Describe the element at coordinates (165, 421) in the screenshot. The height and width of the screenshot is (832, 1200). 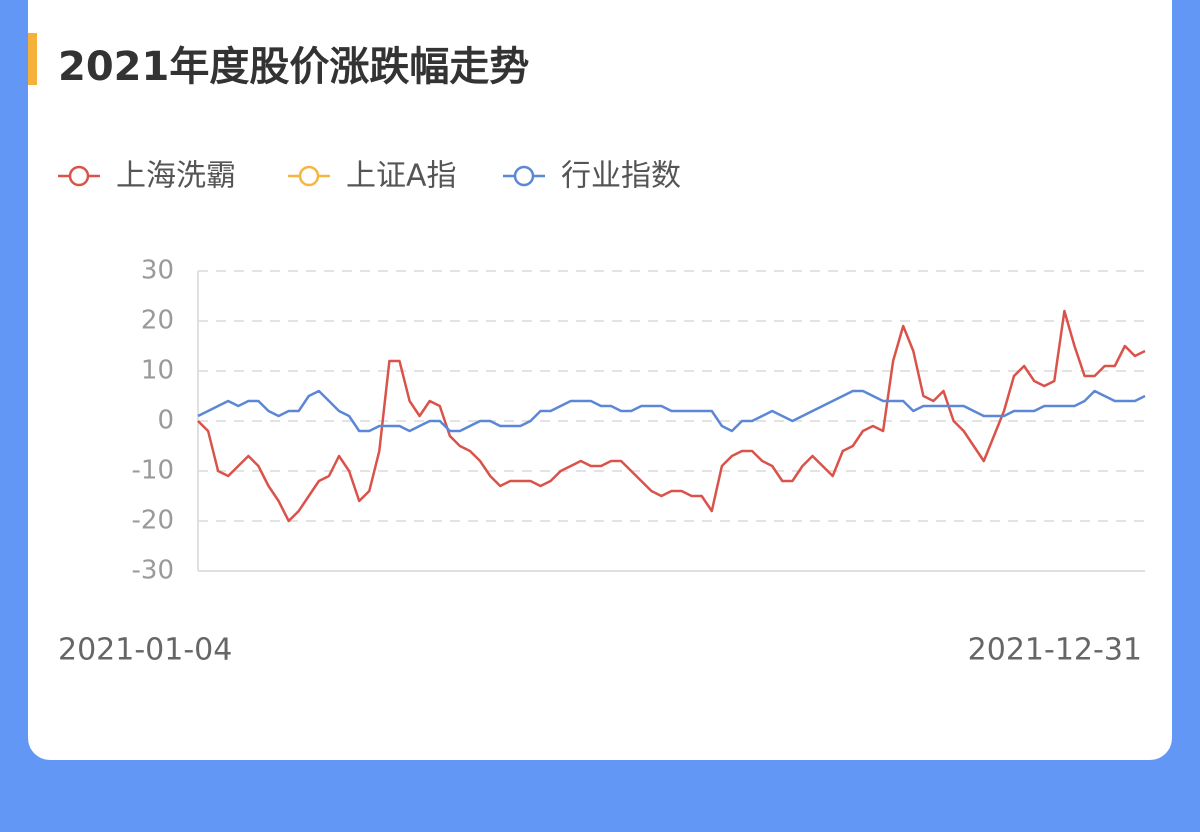
I see `y-tick-label: 0` at that location.